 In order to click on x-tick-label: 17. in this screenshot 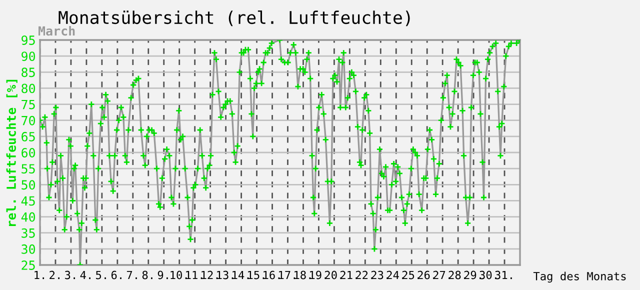, I will do `click(287, 275)`.